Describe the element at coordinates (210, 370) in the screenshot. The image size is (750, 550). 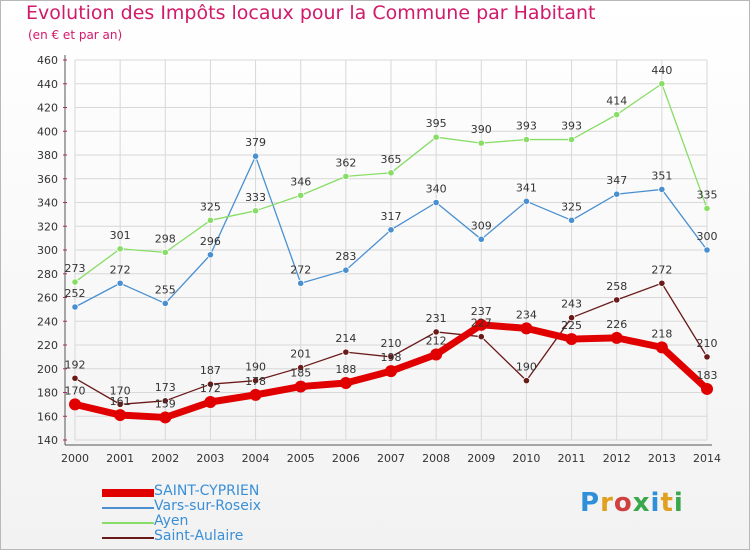
I see `data-label: 187` at that location.